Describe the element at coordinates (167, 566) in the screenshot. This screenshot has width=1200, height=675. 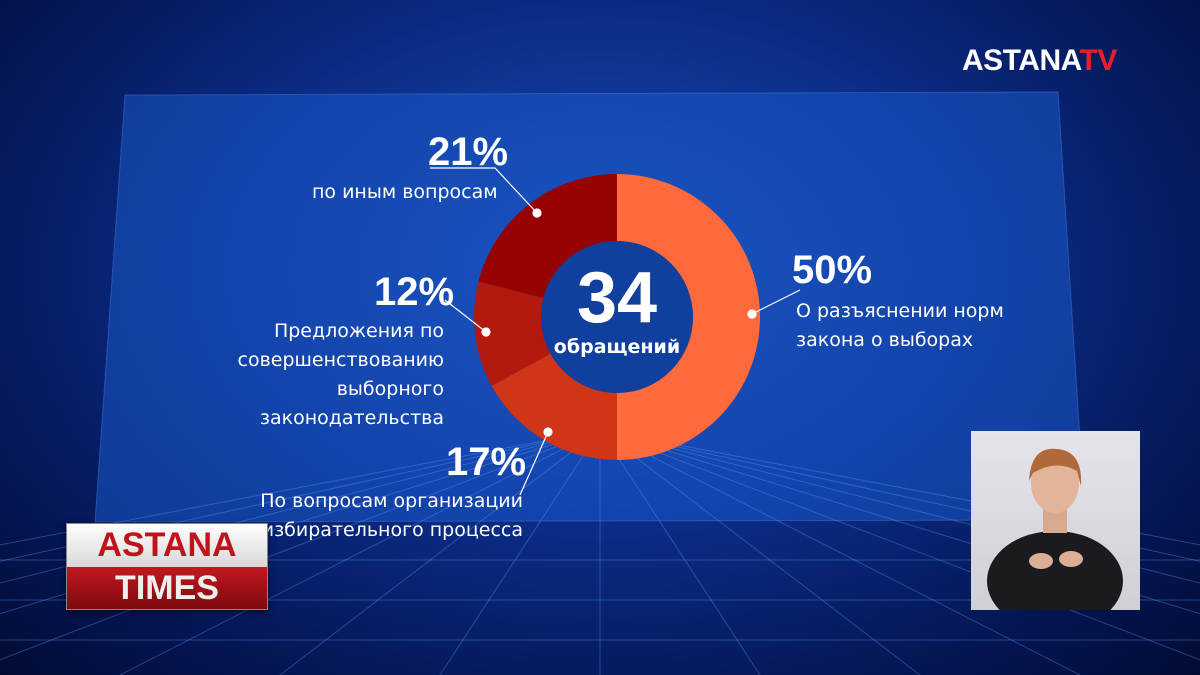
I see `show-logo: ASTANA TIMES` at that location.